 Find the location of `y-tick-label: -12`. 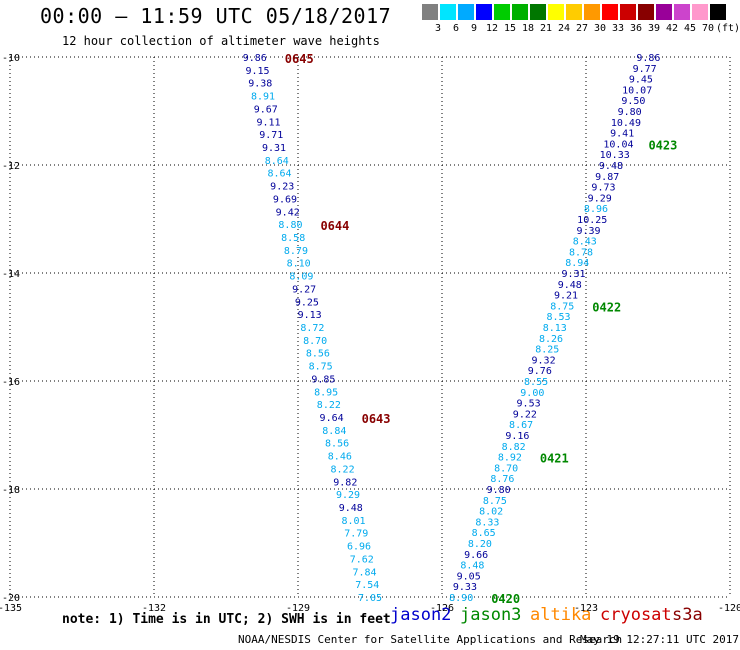

y-tick-label: -12 is located at coordinates (11, 166).